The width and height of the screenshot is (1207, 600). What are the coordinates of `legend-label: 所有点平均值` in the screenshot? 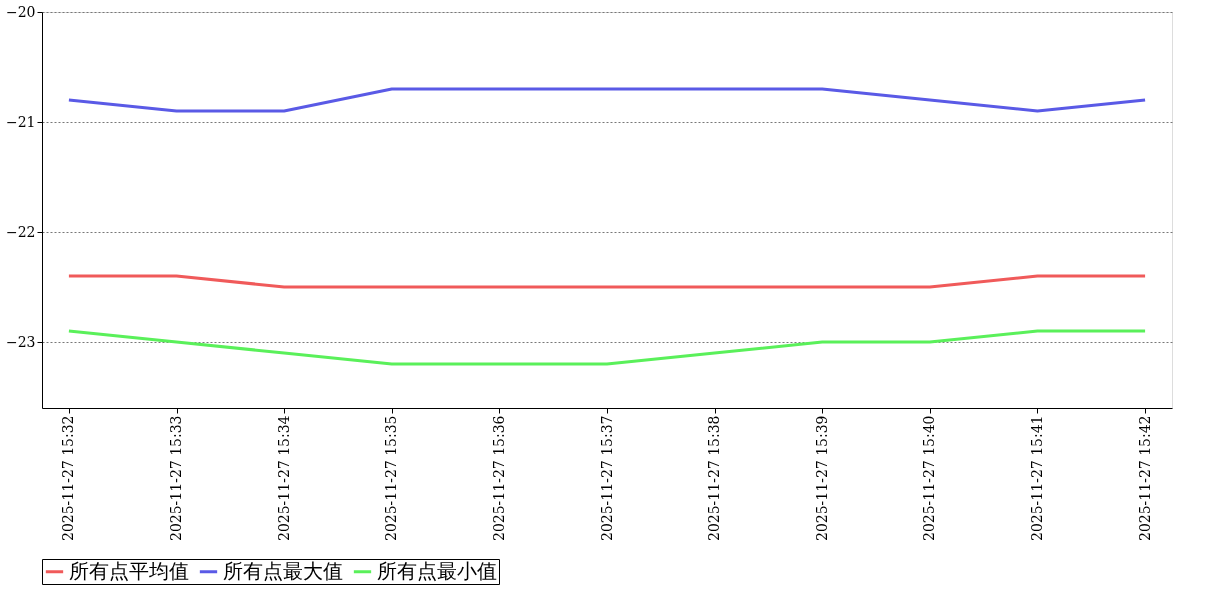 It's located at (129, 570).